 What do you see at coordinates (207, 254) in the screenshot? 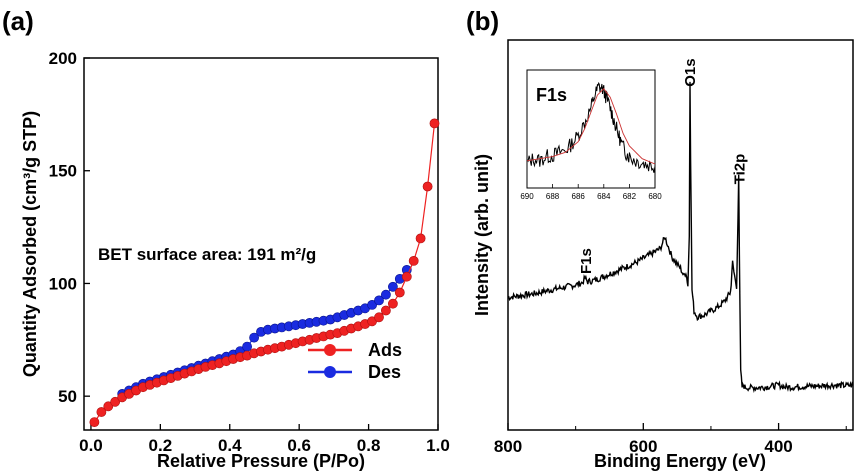
I see `chart-a-annotation: BET surface area: 191 m²/g` at bounding box center [207, 254].